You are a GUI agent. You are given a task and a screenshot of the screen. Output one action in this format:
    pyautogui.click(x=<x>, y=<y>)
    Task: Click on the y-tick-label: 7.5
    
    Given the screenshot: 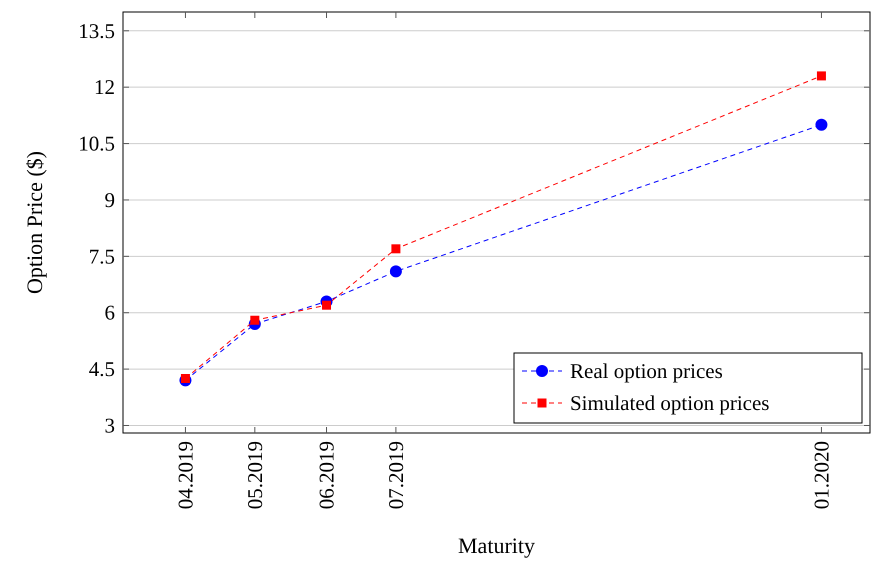 What is the action you would take?
    pyautogui.click(x=101, y=256)
    